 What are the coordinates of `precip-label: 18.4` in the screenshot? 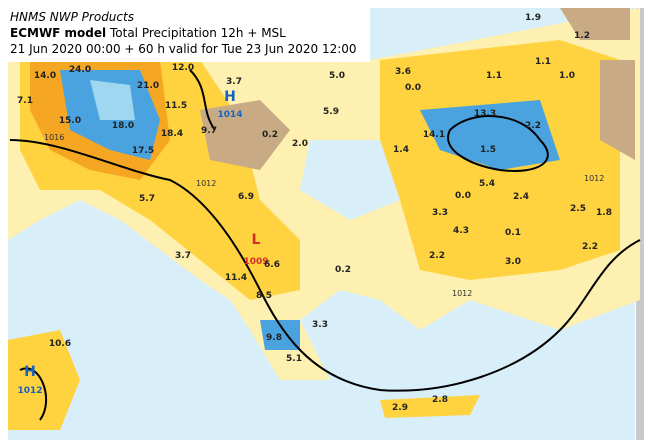 It's located at (172, 134).